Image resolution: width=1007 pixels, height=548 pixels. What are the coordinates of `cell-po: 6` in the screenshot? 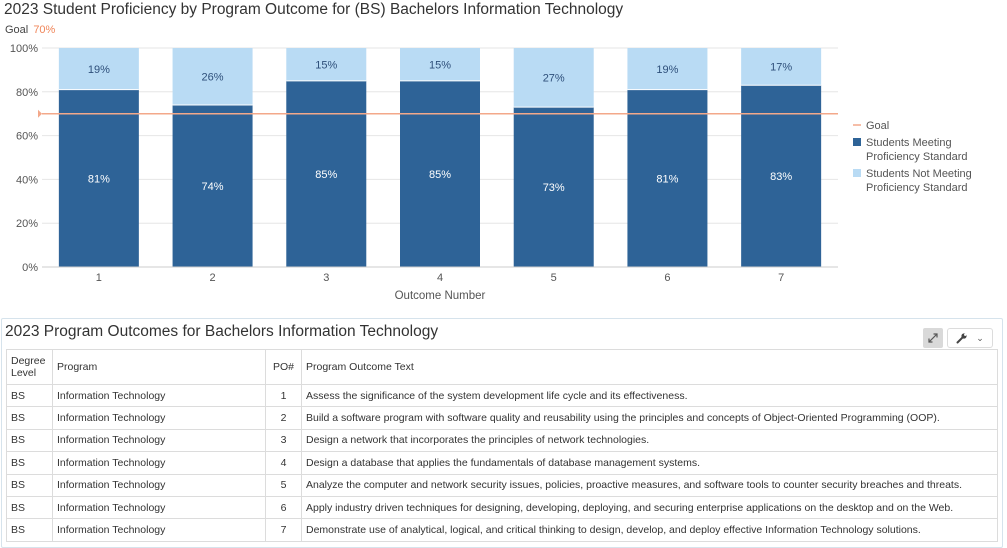 It's located at (283, 507).